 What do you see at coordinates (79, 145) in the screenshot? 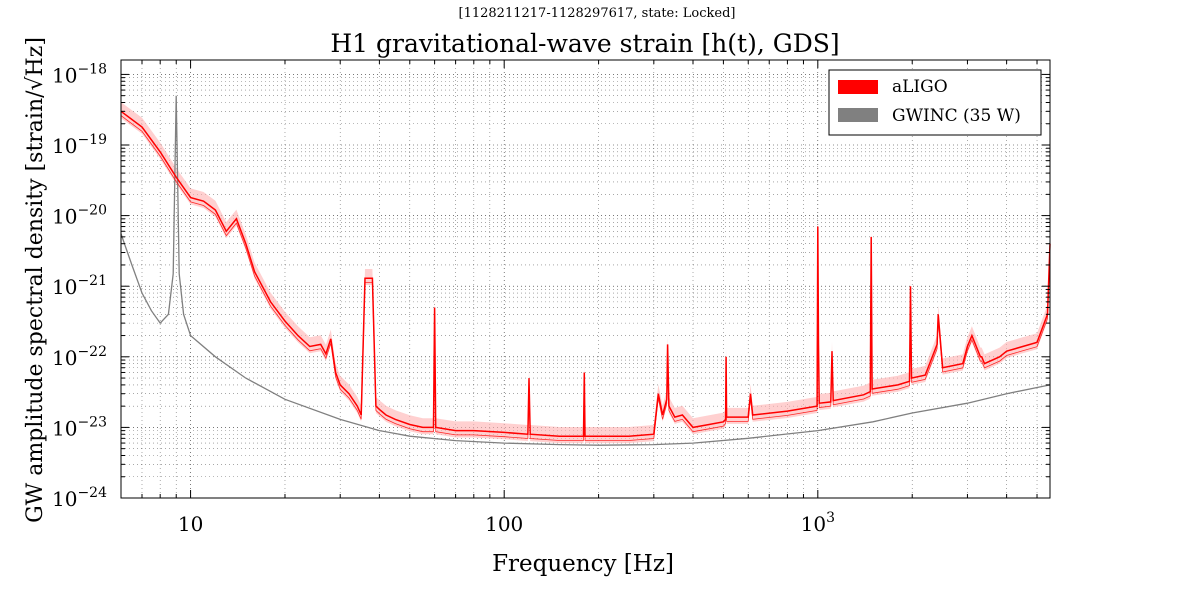
I see `y-tick-label: 10−19` at bounding box center [79, 145].